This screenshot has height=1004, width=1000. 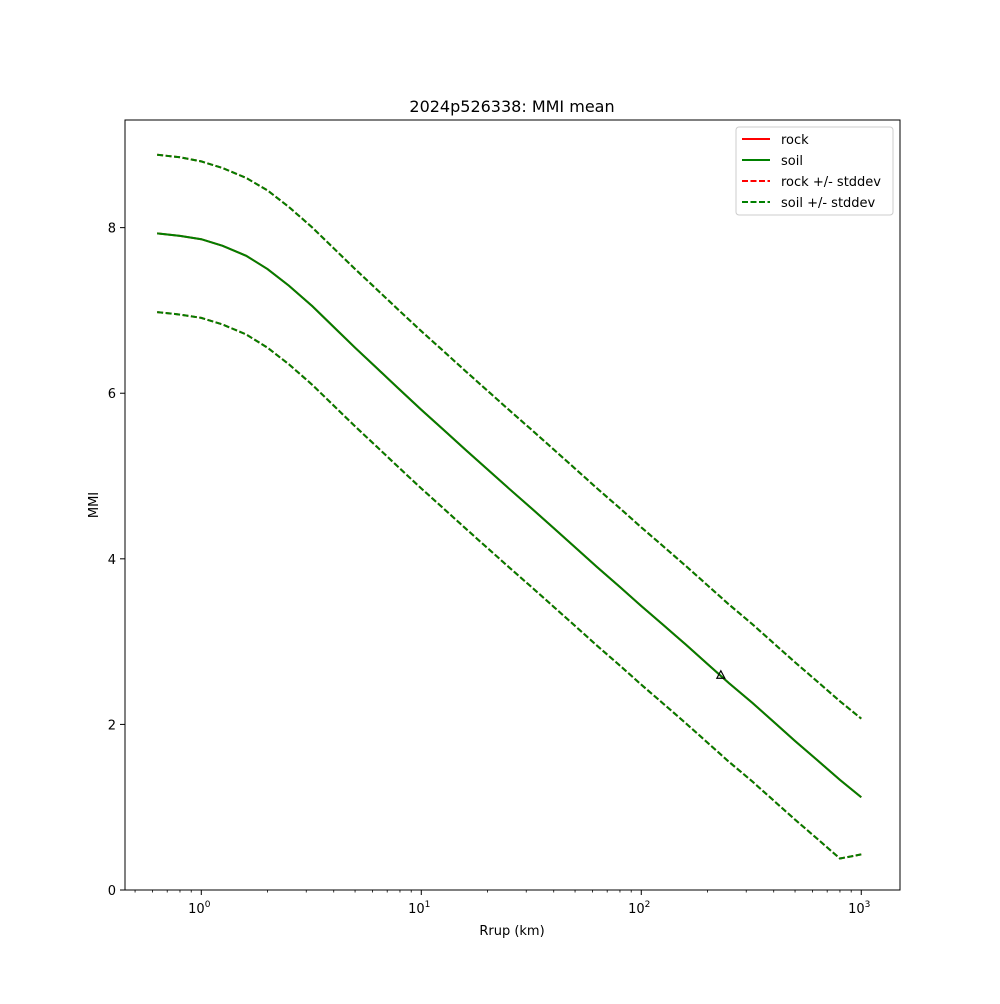 I want to click on legend-label: rock, so click(x=795, y=140).